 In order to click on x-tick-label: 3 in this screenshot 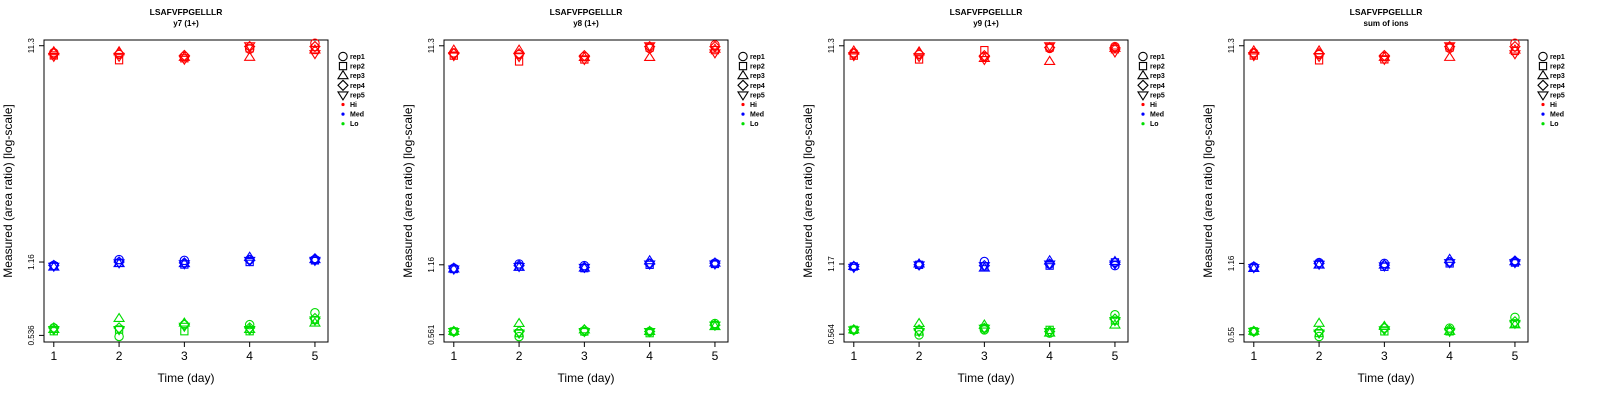, I will do `click(584, 356)`.